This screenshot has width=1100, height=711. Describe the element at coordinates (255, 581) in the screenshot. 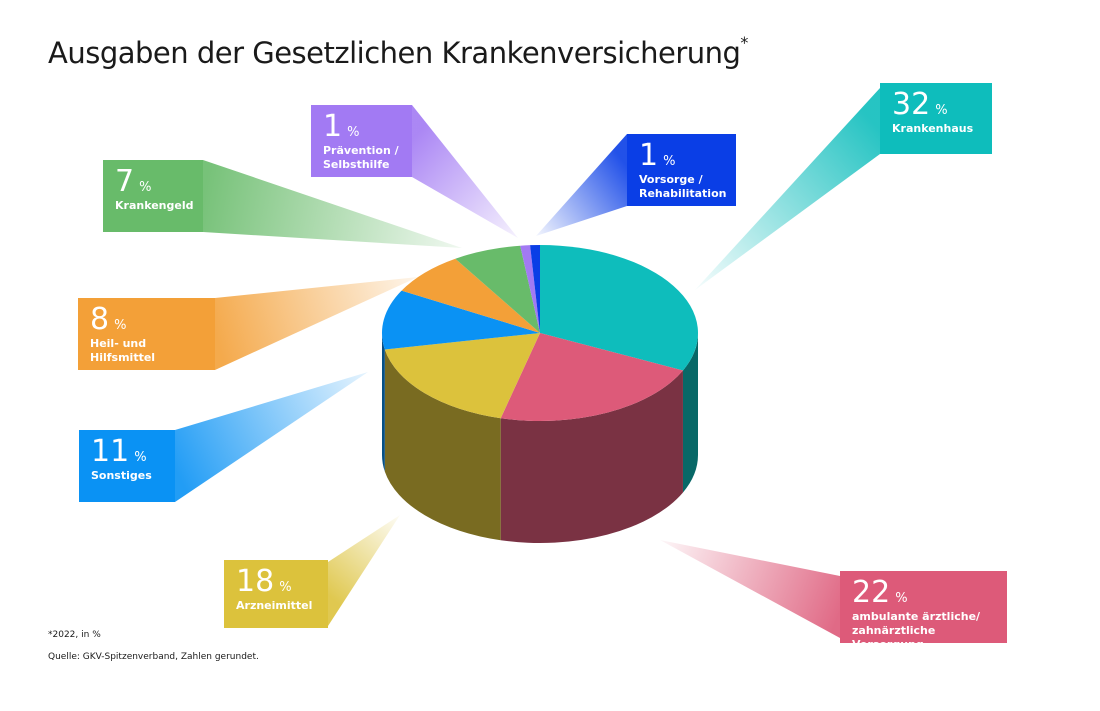

I see `value-arzneimittel: 18` at that location.